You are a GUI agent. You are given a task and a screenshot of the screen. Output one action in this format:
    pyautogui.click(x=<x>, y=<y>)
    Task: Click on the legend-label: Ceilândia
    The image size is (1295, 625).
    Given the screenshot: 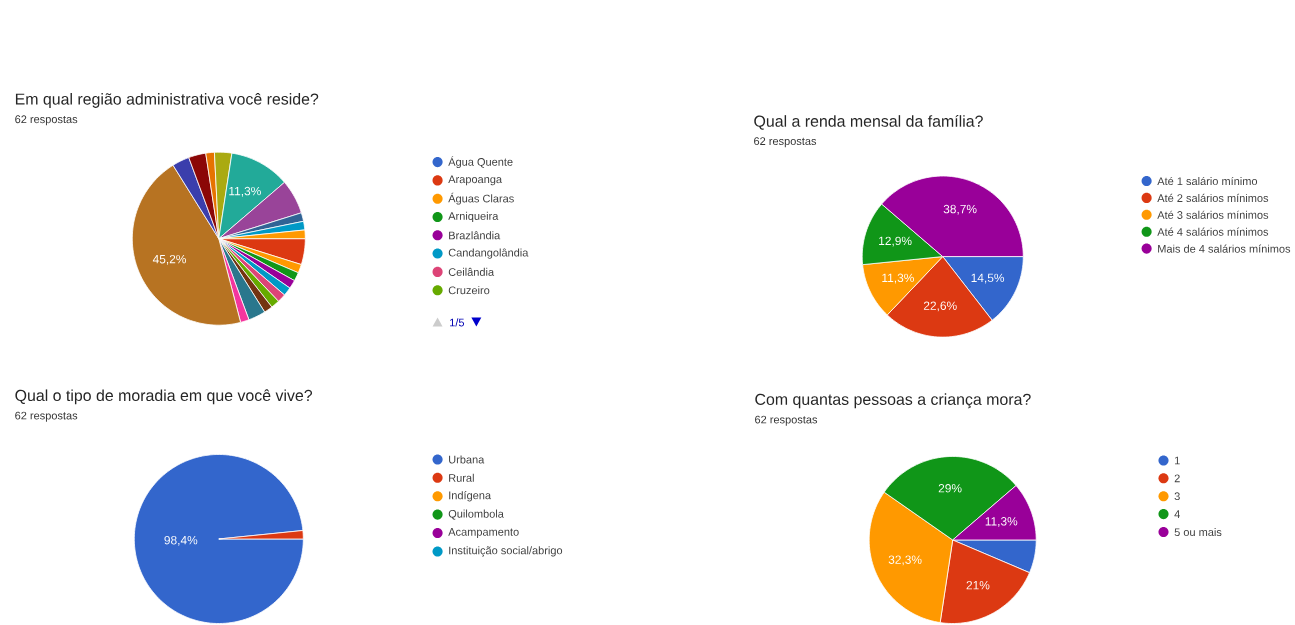 What is the action you would take?
    pyautogui.click(x=471, y=272)
    